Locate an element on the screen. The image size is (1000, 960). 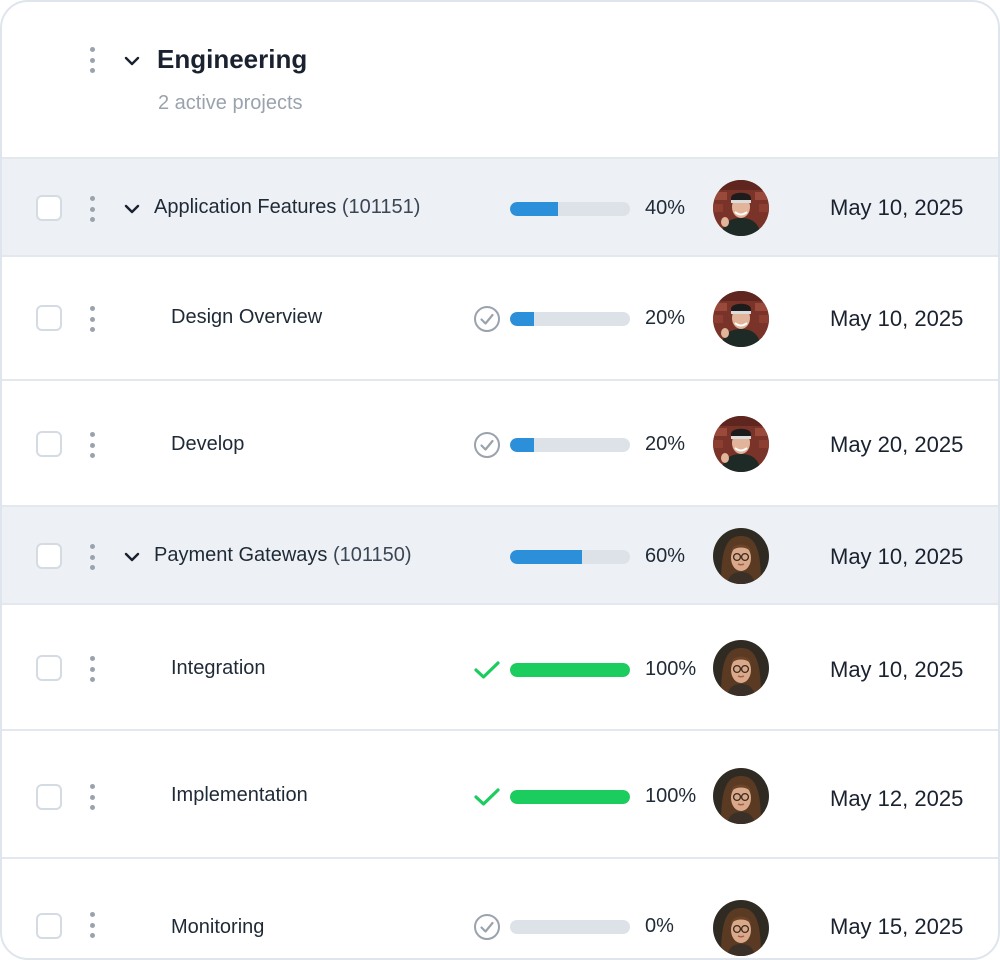
task-row-monitoring: Monitoring 0% May 15, 2025 is located at coordinates (500, 908).